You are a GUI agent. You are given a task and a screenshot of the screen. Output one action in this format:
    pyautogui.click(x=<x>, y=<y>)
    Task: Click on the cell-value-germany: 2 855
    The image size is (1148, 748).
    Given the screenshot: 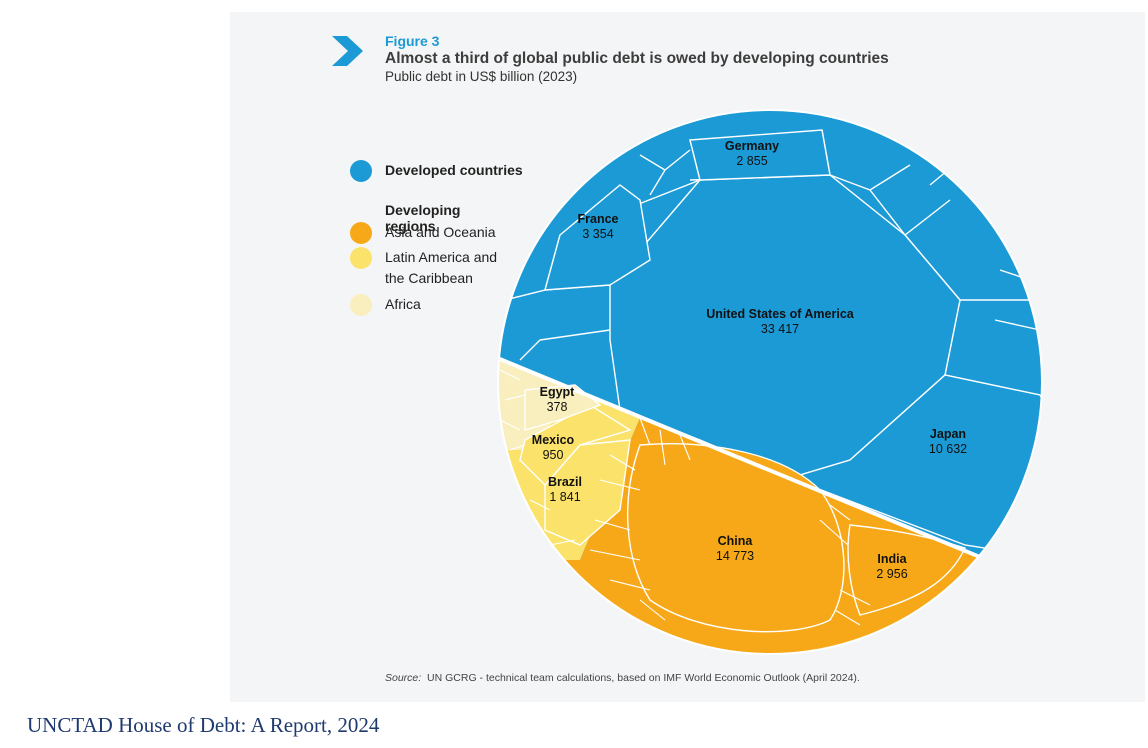 What is the action you would take?
    pyautogui.click(x=751, y=161)
    